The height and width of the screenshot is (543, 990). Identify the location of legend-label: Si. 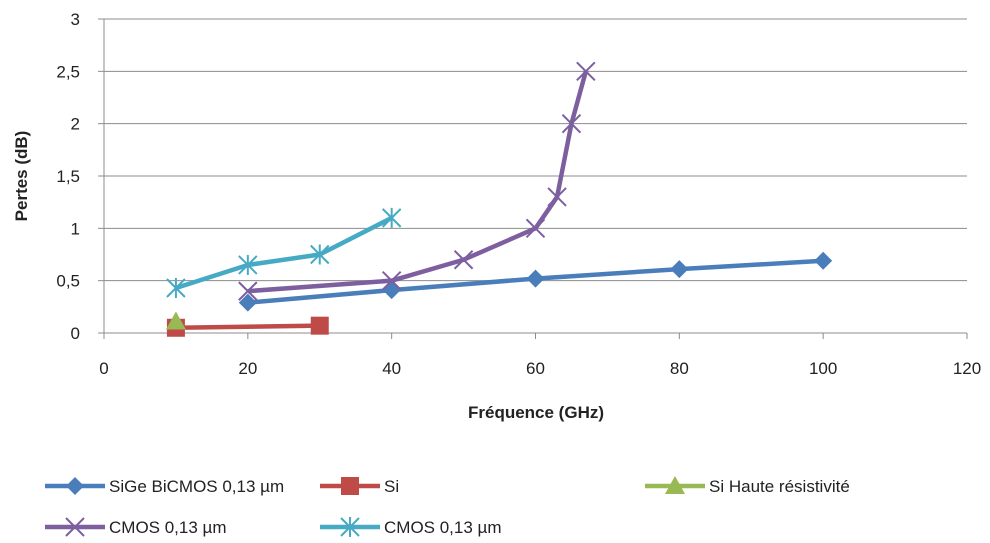
(391, 486).